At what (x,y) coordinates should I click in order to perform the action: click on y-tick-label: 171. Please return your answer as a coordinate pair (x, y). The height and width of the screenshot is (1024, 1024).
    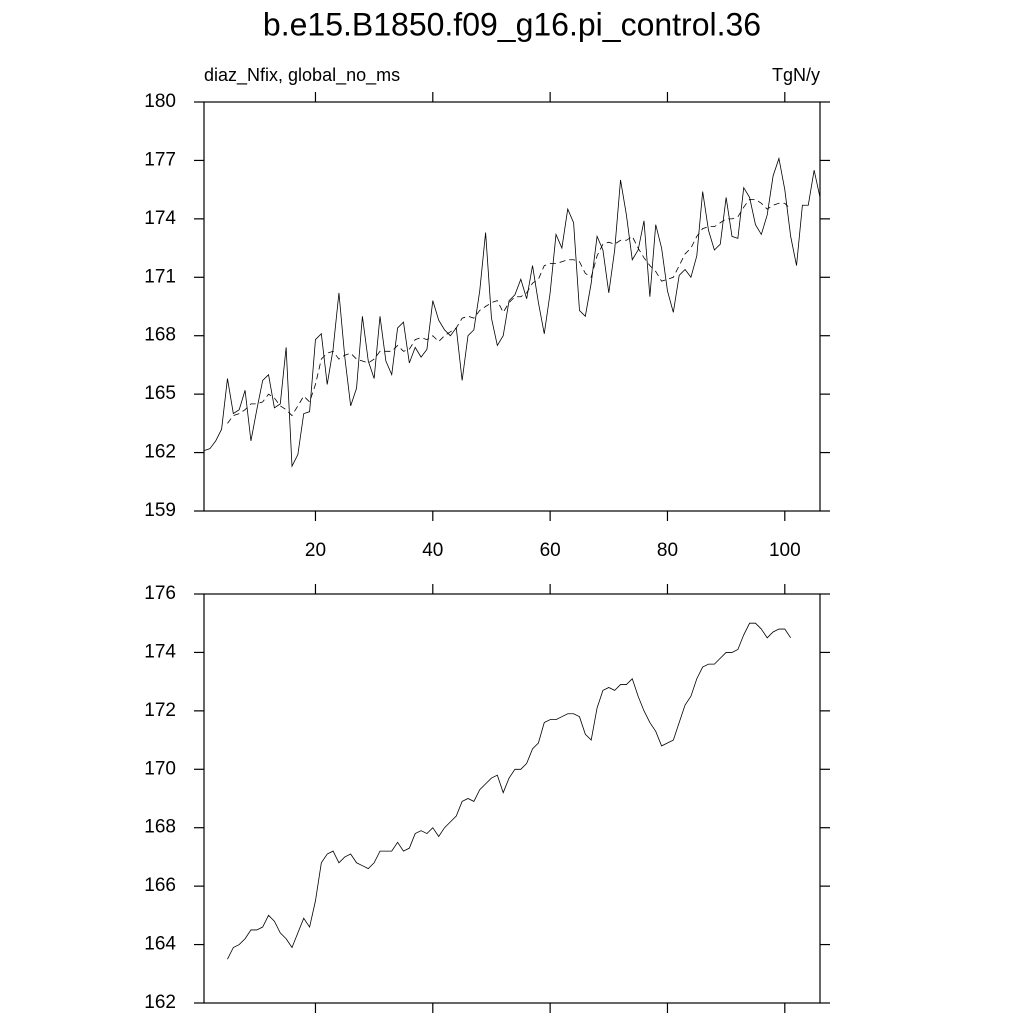
    Looking at the image, I should click on (160, 276).